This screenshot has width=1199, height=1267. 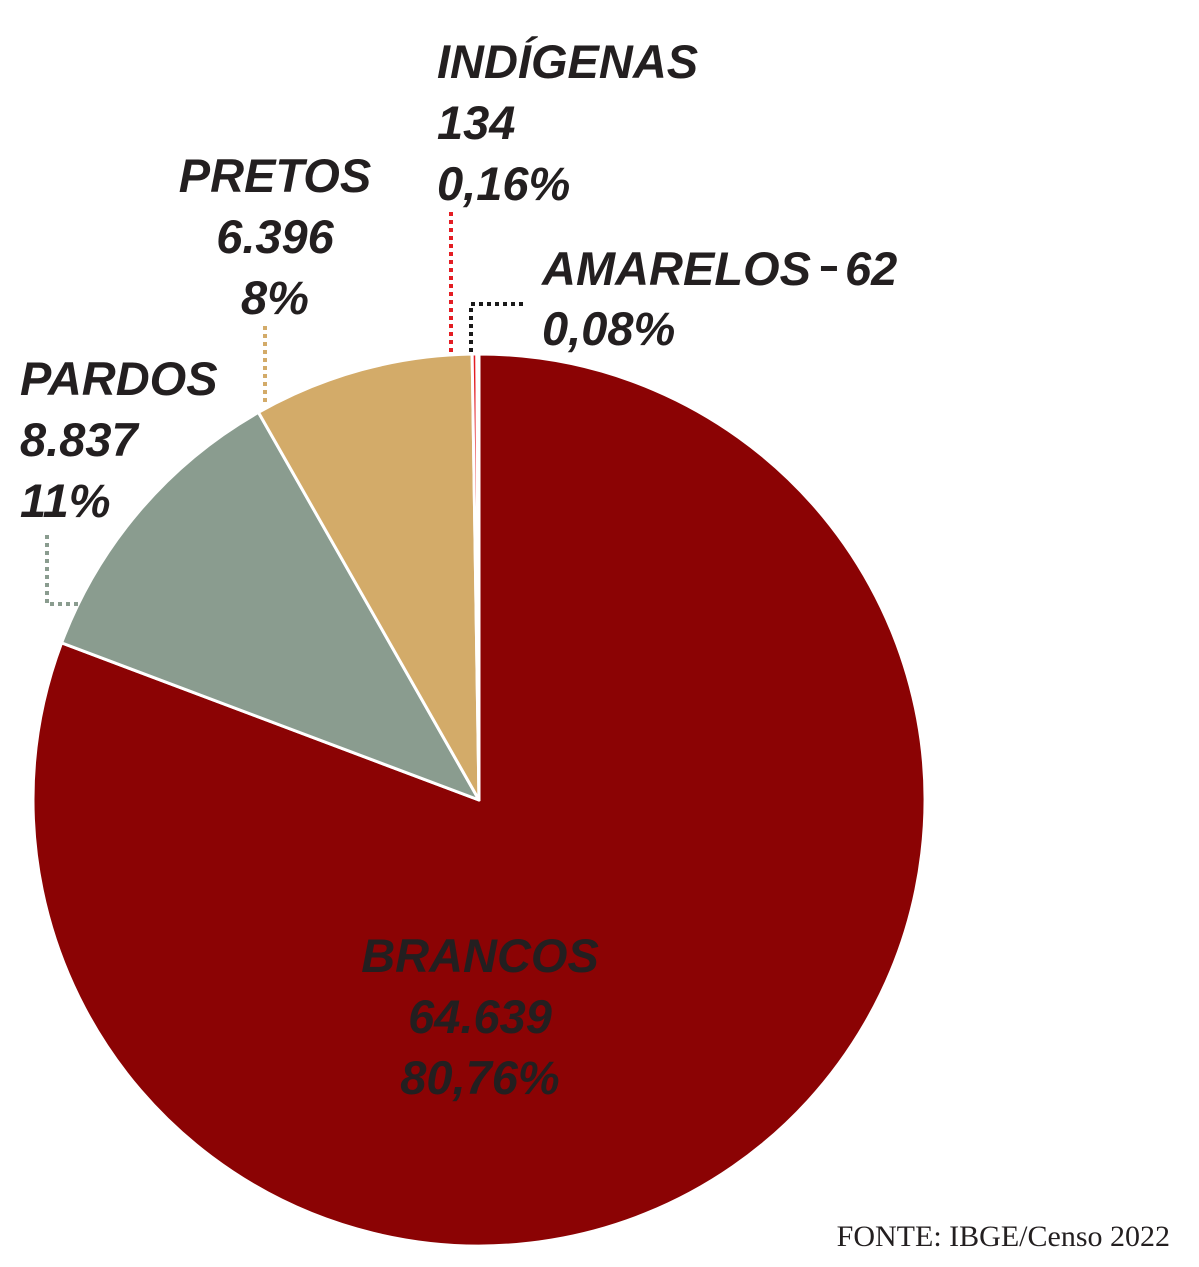 I want to click on percent-label: 8%, so click(x=275, y=297).